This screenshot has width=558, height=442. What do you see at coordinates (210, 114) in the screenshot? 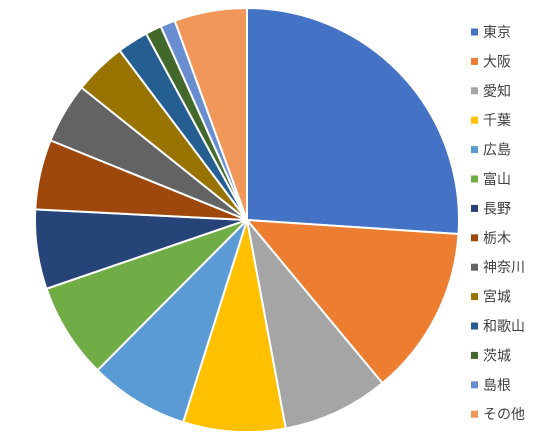
I see `pie-slice-その他` at bounding box center [210, 114].